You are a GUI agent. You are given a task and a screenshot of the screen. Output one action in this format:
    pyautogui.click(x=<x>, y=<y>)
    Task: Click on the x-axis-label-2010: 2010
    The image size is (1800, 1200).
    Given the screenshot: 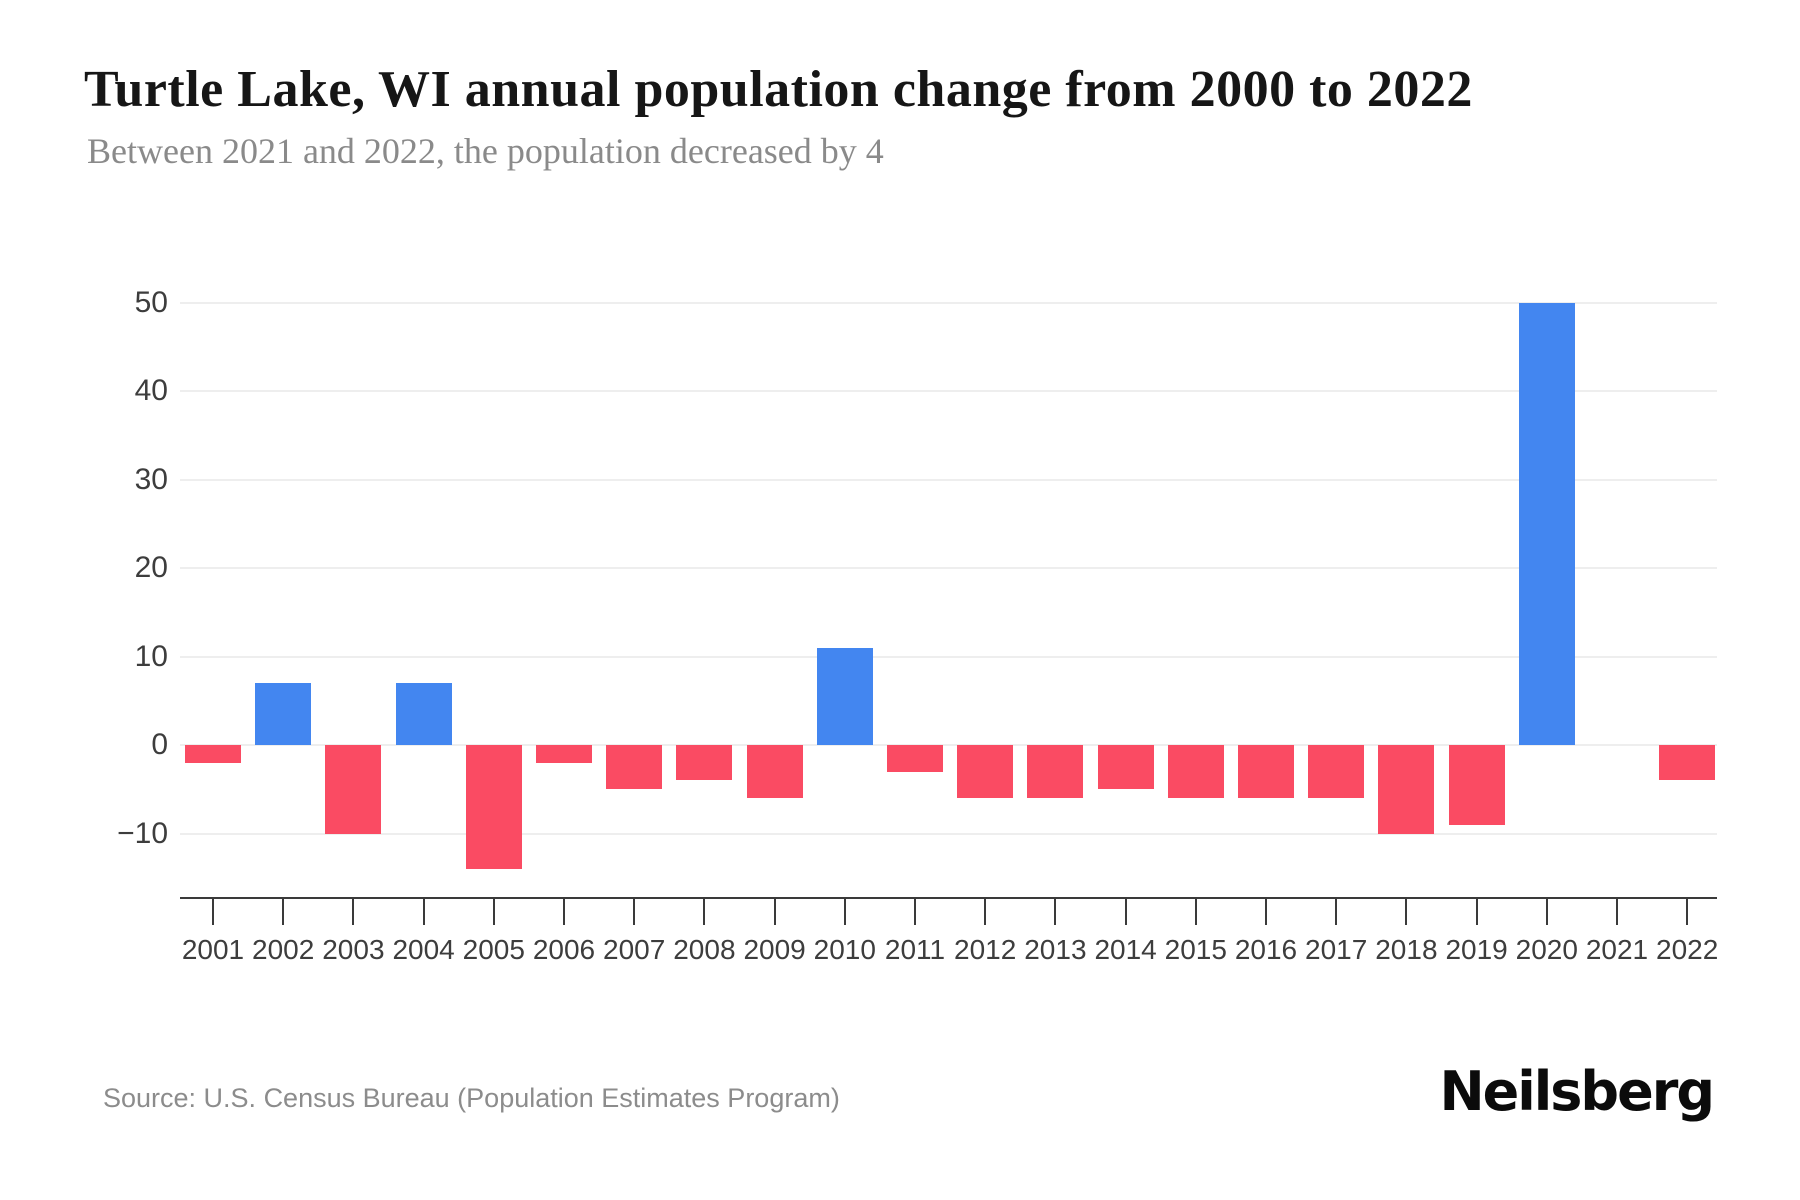 What is the action you would take?
    pyautogui.click(x=844, y=949)
    